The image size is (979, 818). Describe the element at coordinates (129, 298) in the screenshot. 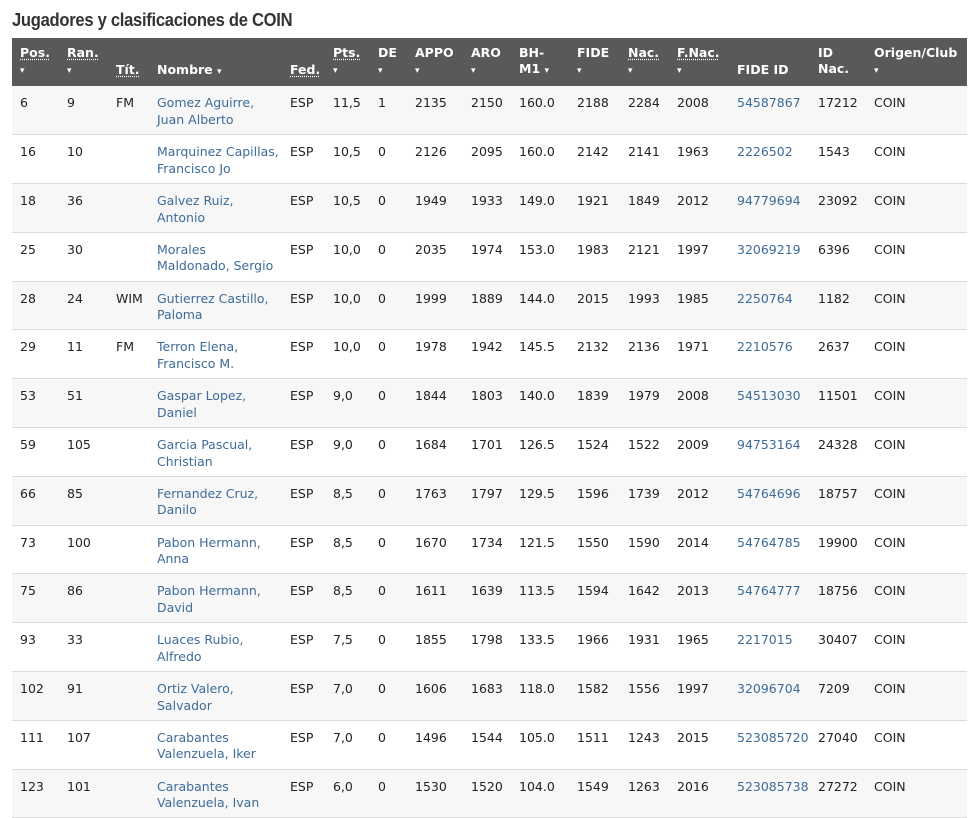

I see `cell-tit: WIM` at that location.